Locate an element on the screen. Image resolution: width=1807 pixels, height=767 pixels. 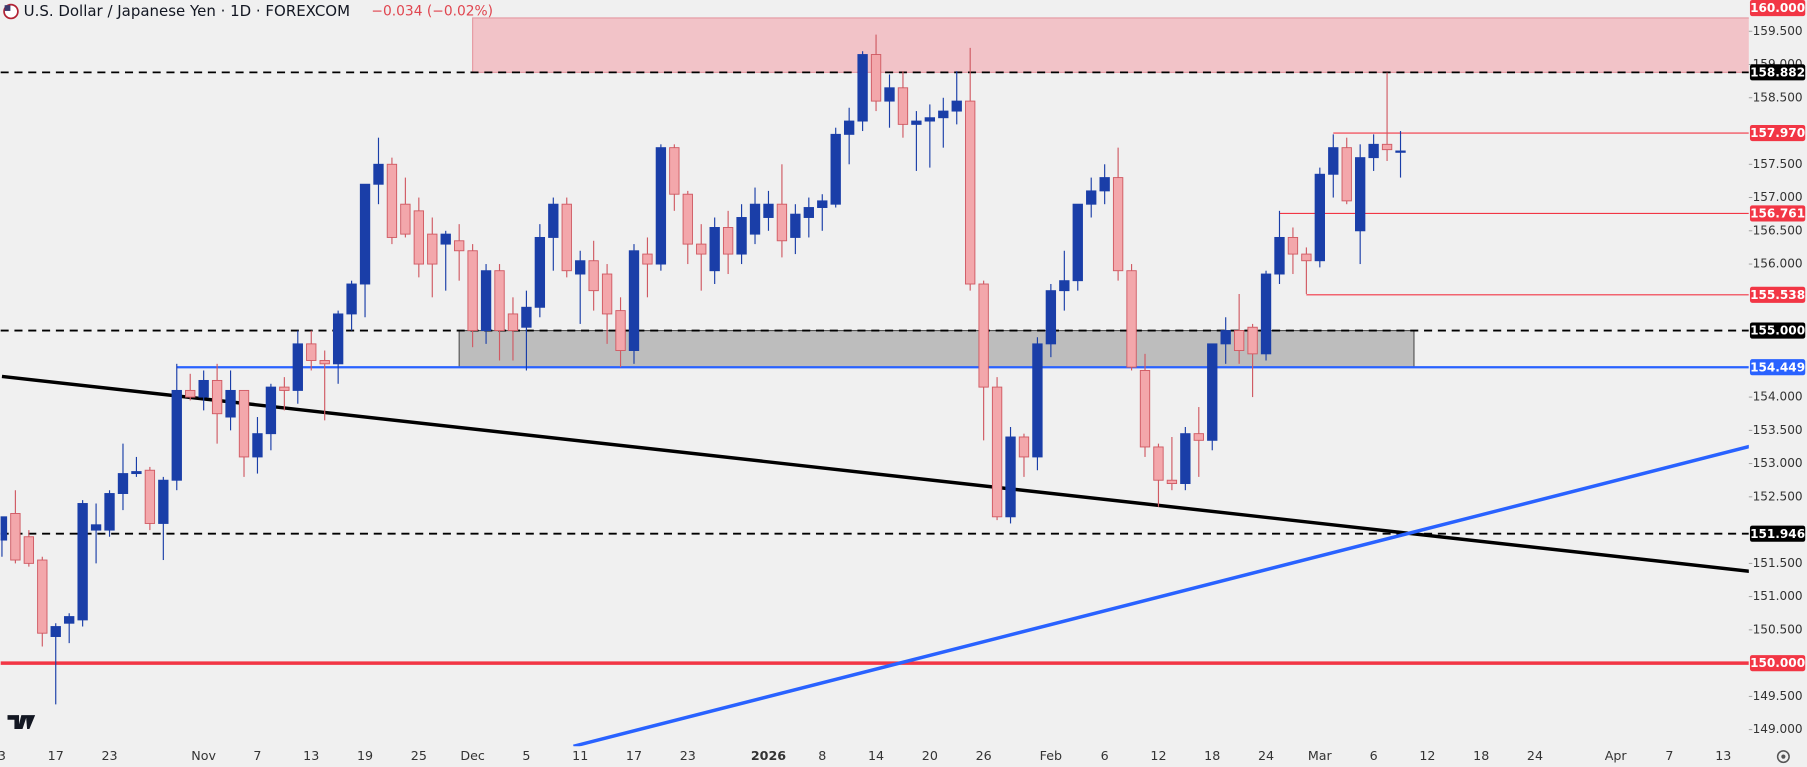
logo is located at coordinates (21, 722).